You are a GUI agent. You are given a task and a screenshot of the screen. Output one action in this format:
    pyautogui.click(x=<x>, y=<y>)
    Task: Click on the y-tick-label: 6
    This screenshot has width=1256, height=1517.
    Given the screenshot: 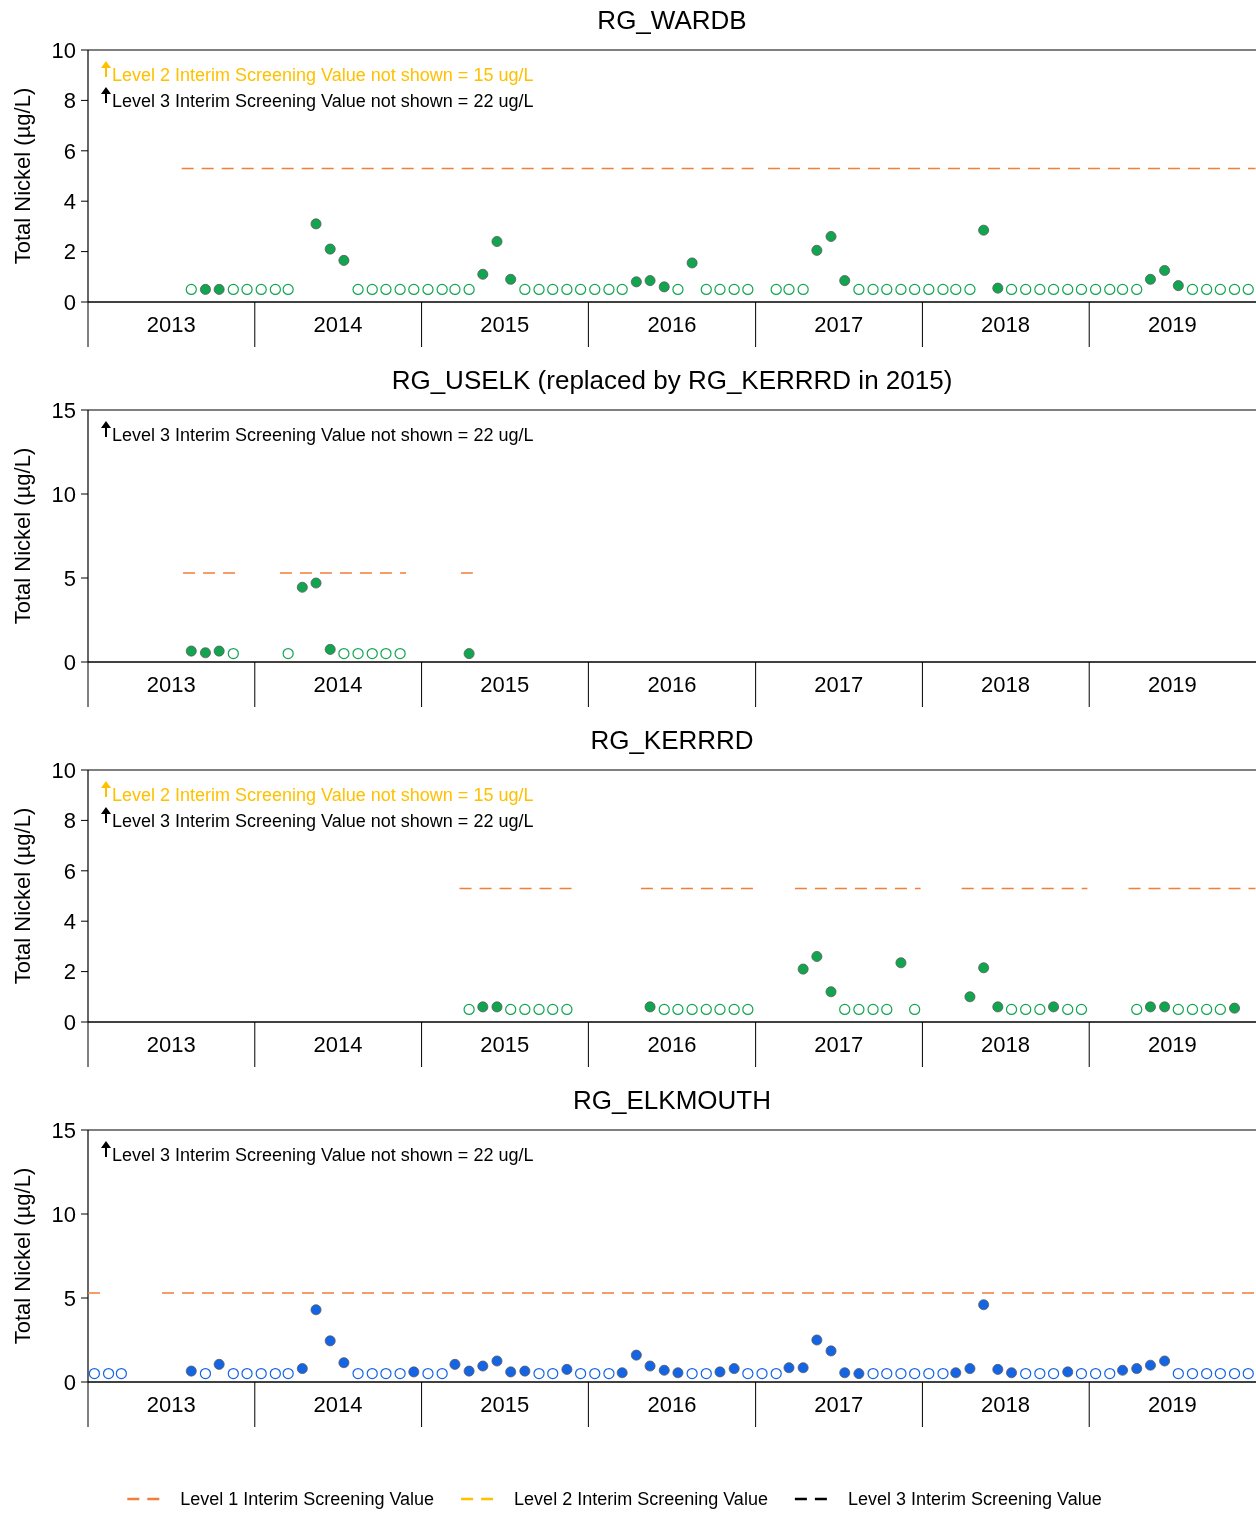 What is the action you would take?
    pyautogui.click(x=69, y=151)
    